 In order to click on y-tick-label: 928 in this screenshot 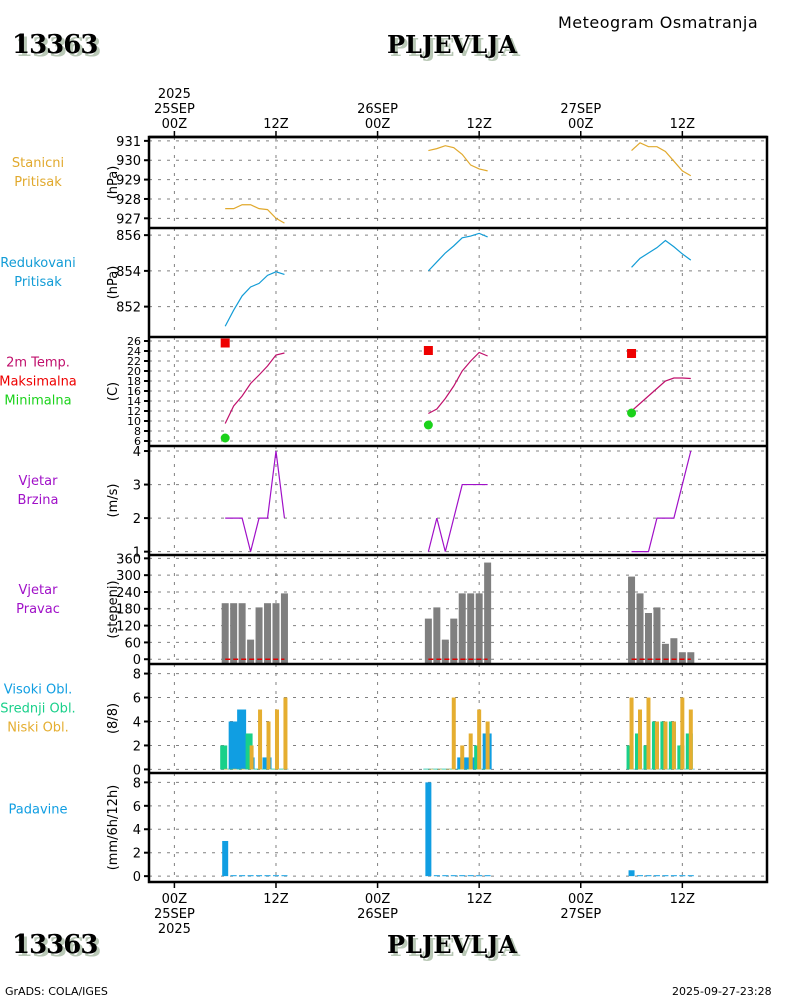, I will do `click(128, 200)`.